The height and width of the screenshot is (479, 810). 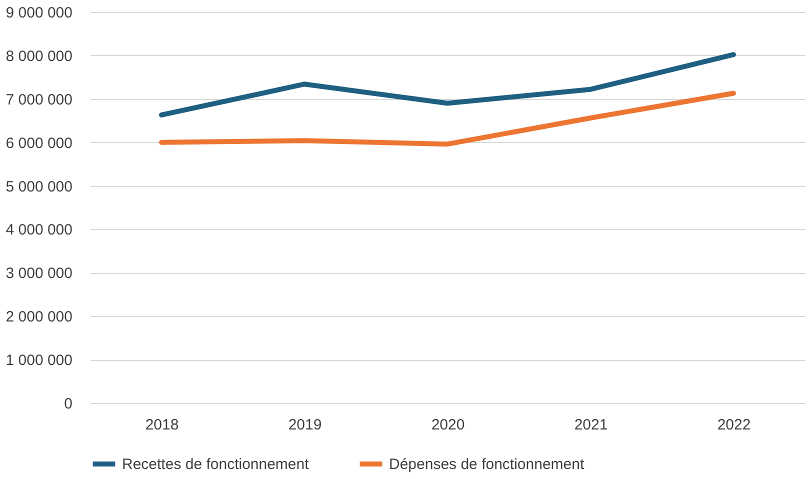 I want to click on x-tick-label: 2018, so click(x=162, y=425).